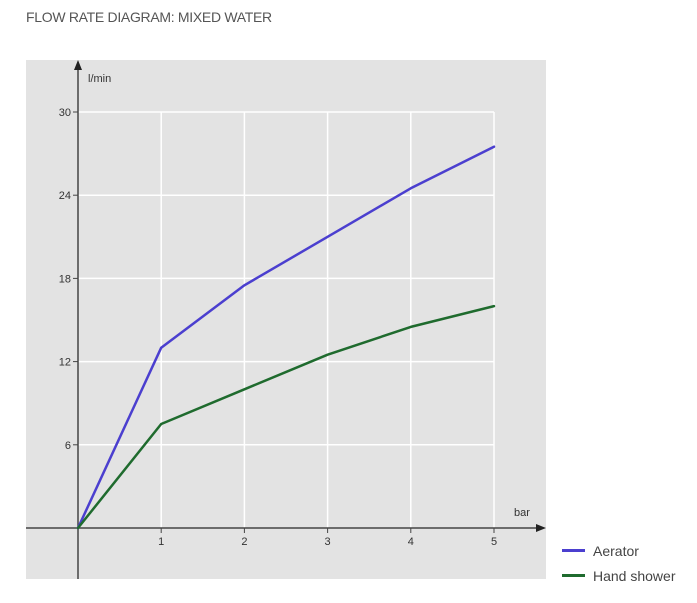  Describe the element at coordinates (573, 575) in the screenshot. I see `legend-swatch-hand-shower` at that location.